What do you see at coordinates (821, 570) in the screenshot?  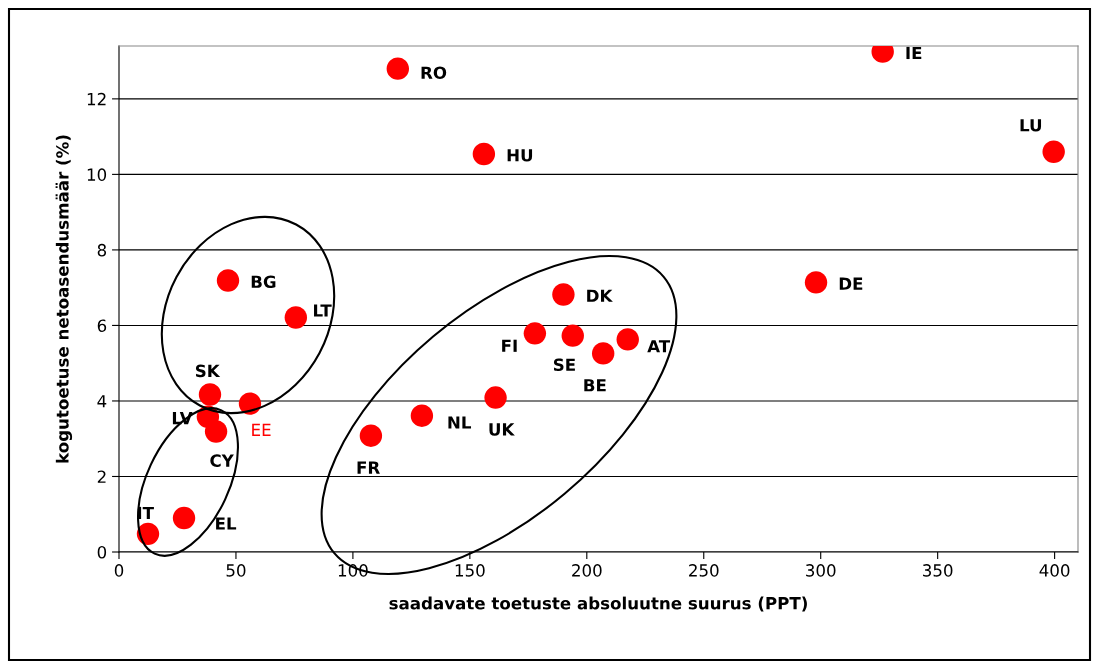 I see `x-tick-label: 300` at bounding box center [821, 570].